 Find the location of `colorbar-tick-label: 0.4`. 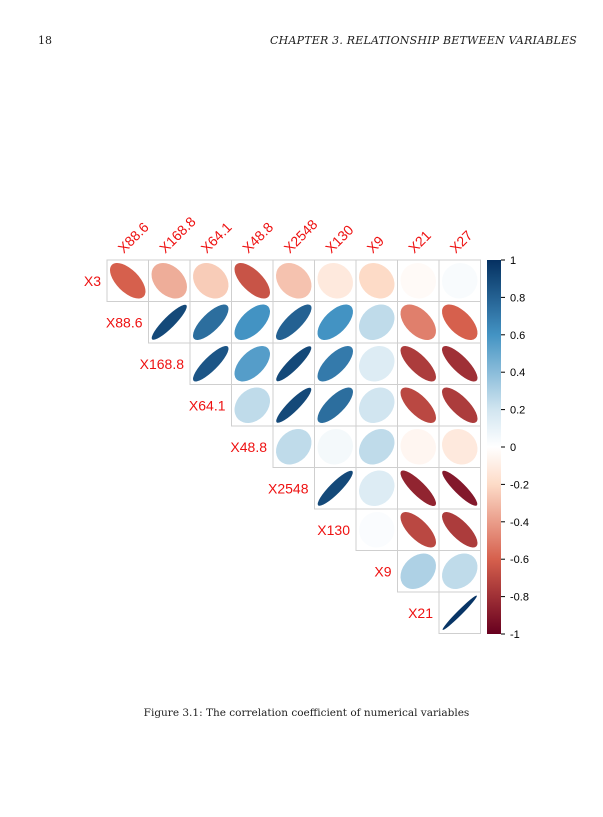

colorbar-tick-label: 0.4 is located at coordinates (517, 373).